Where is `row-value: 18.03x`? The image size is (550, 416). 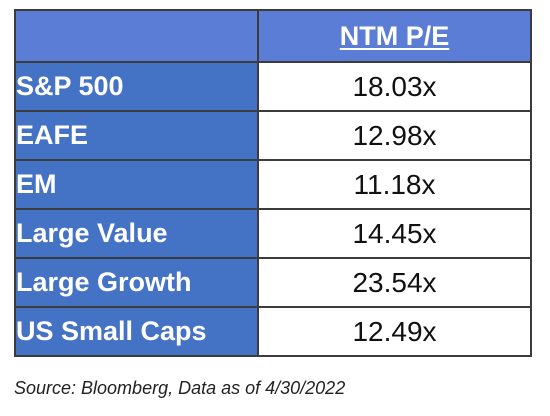 row-value: 18.03x is located at coordinates (394, 86).